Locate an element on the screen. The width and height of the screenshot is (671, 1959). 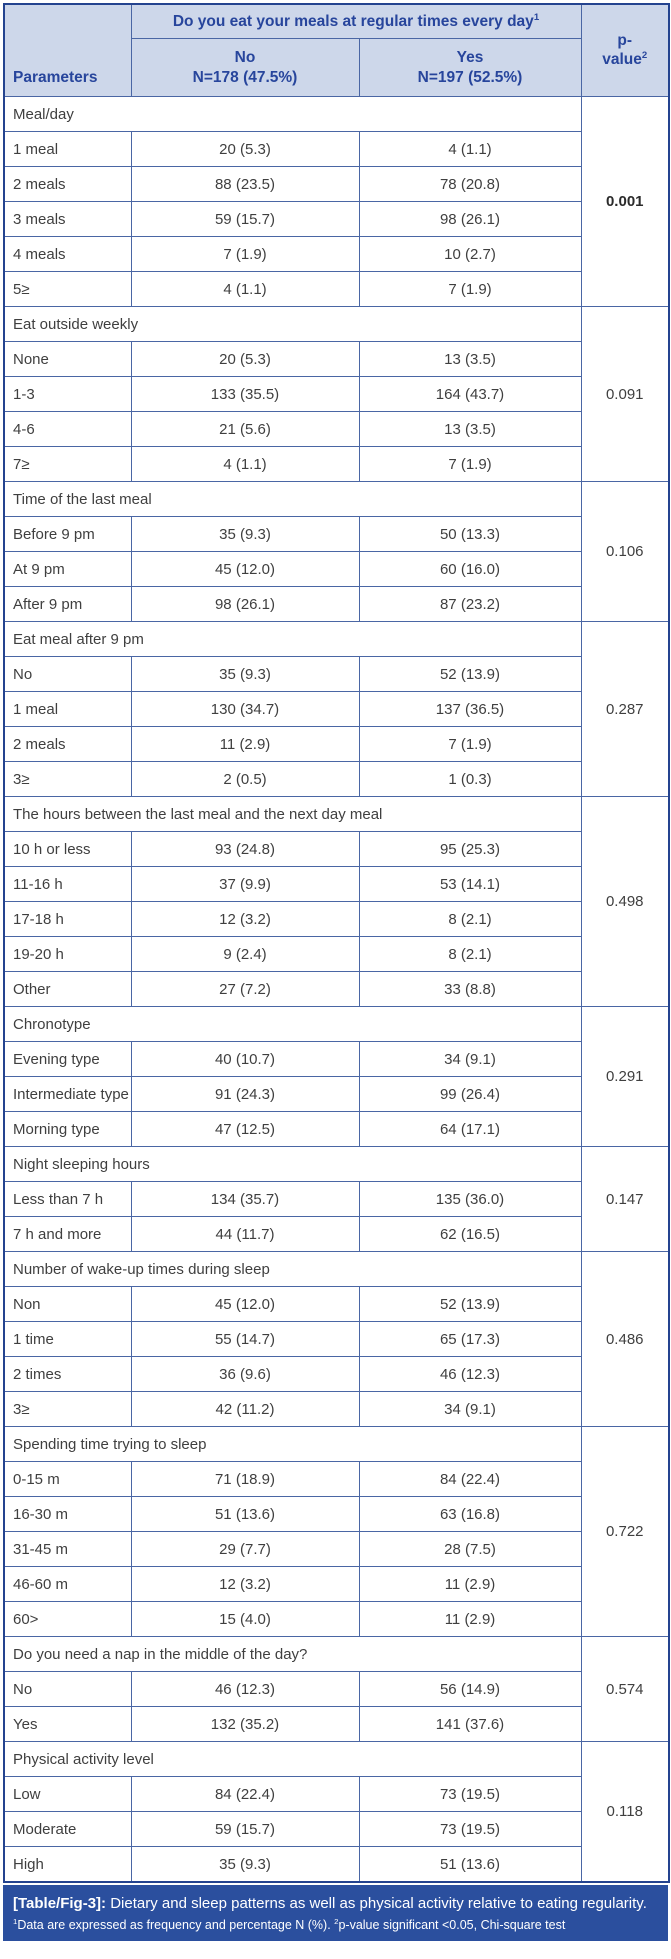
p-value-cell: 0.498 is located at coordinates (625, 901).